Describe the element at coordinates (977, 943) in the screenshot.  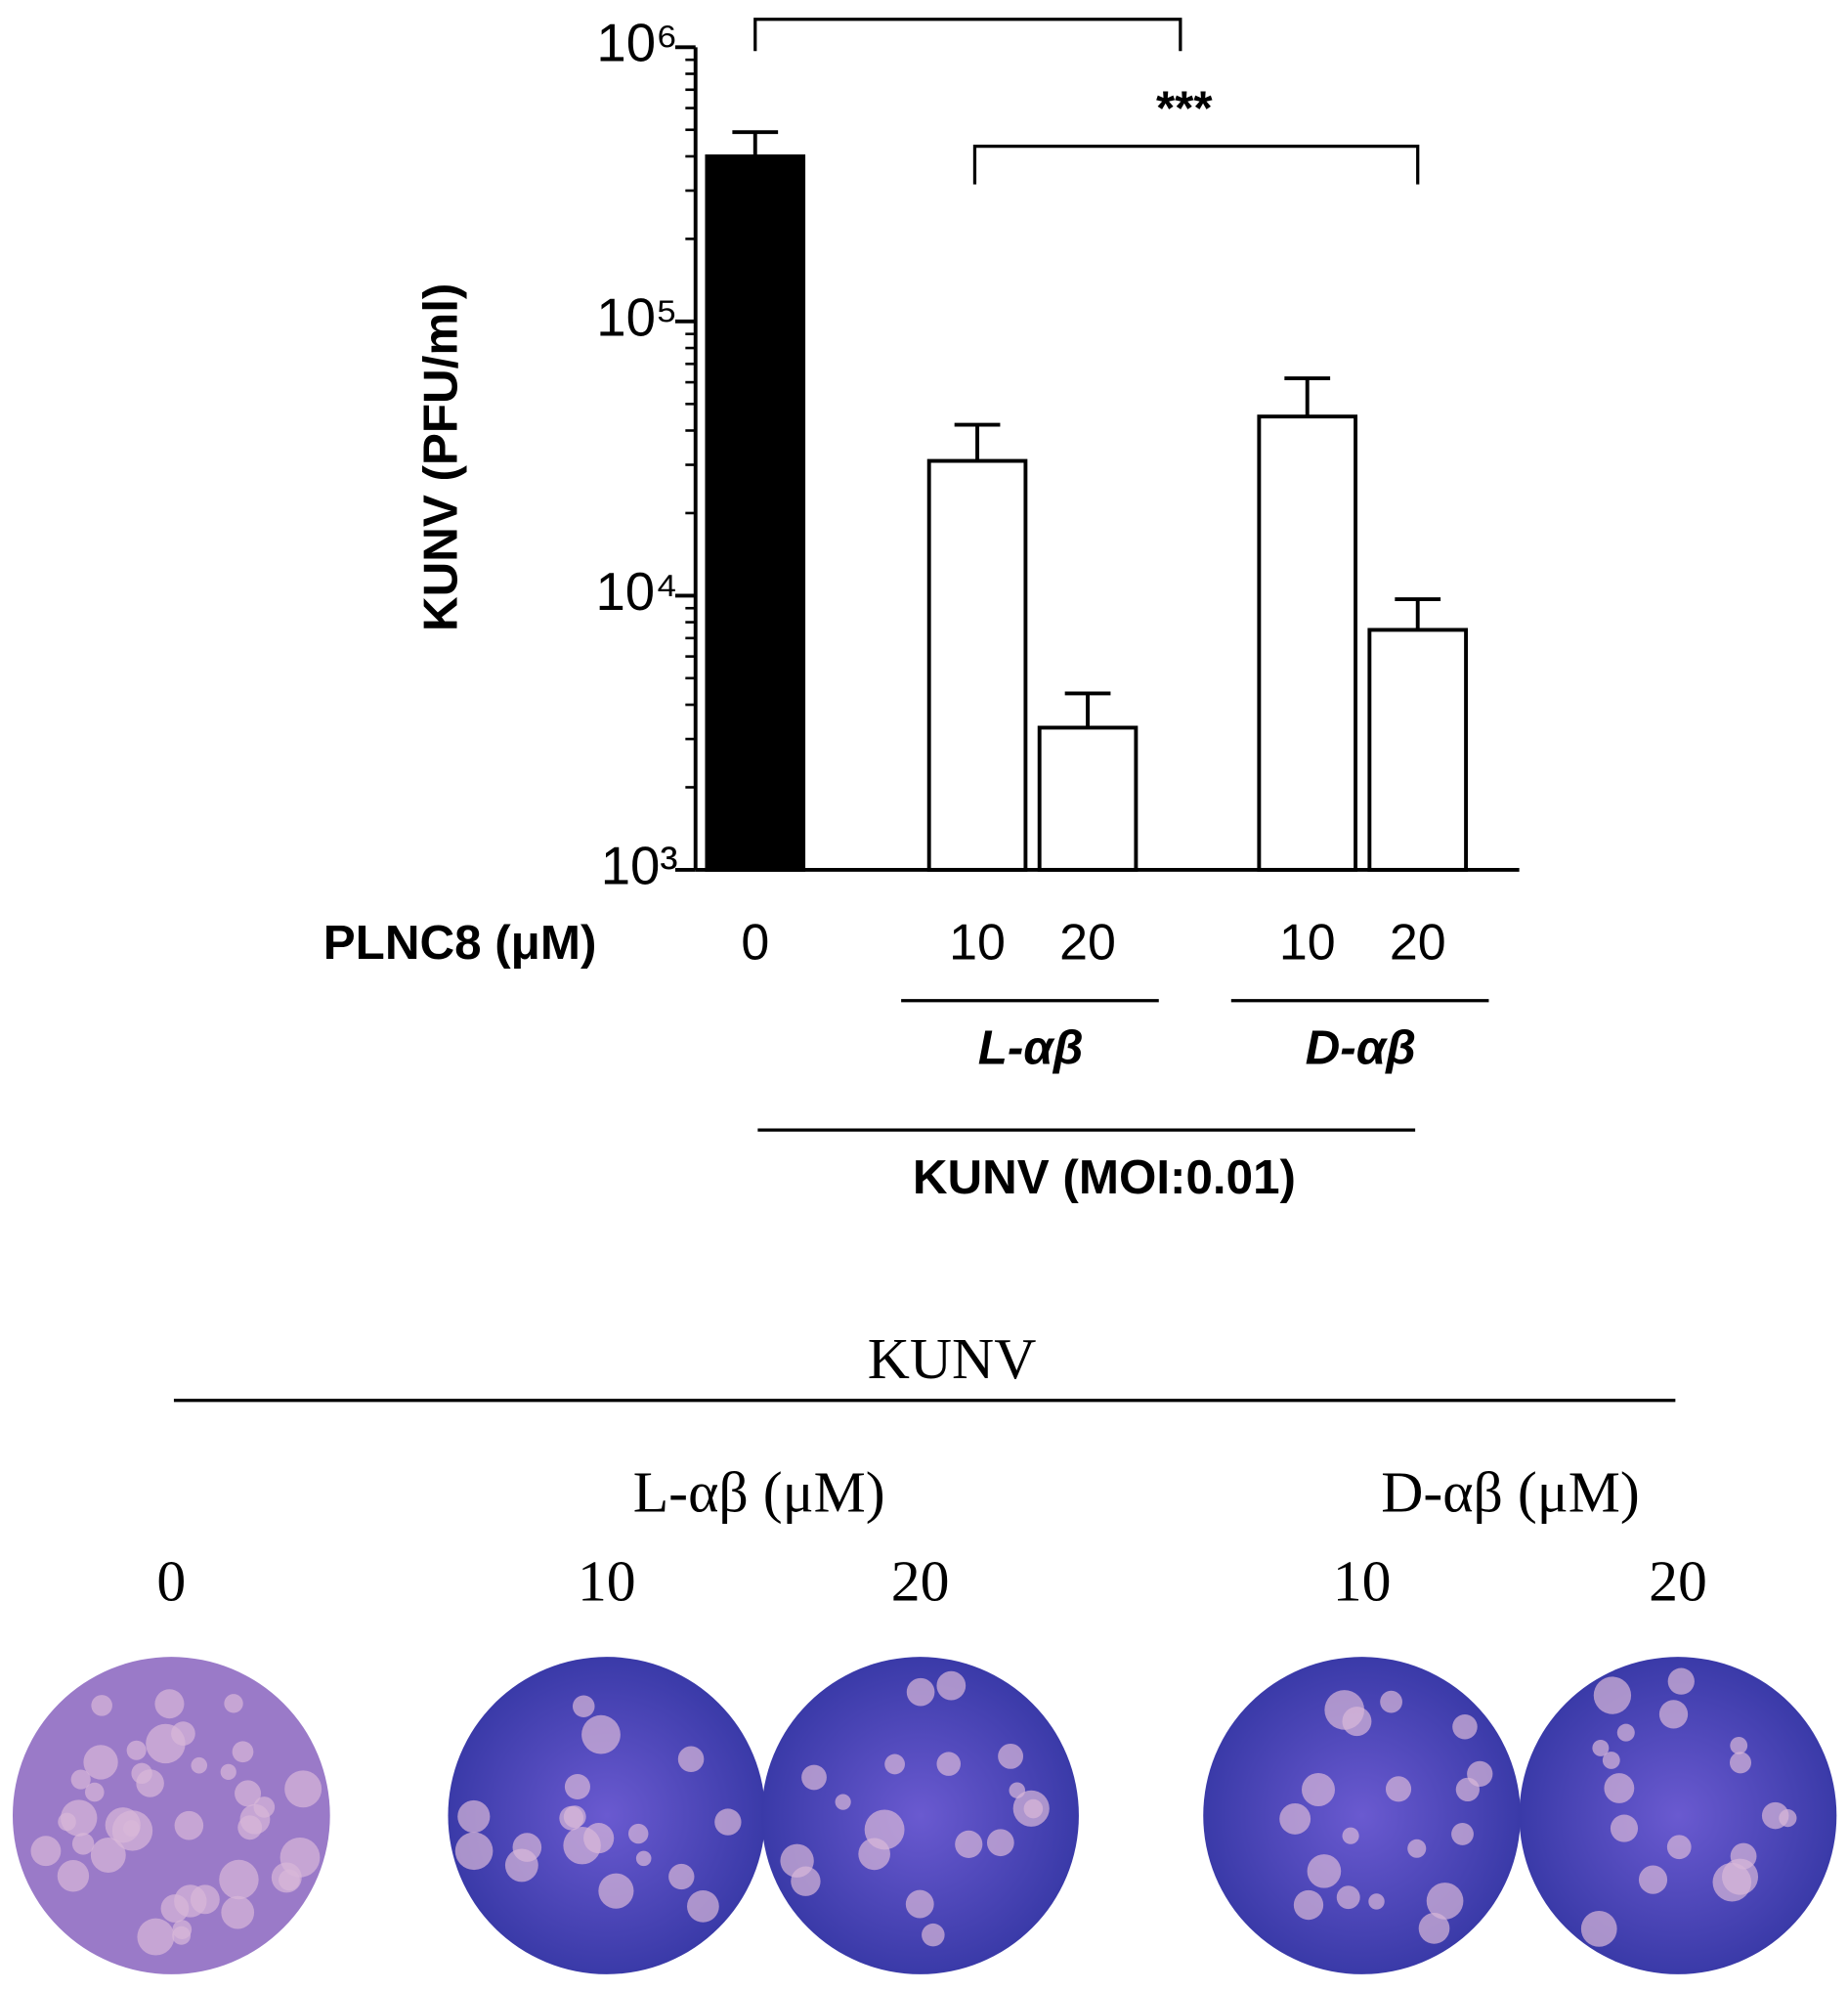
I see `x-tick-label: 10` at that location.